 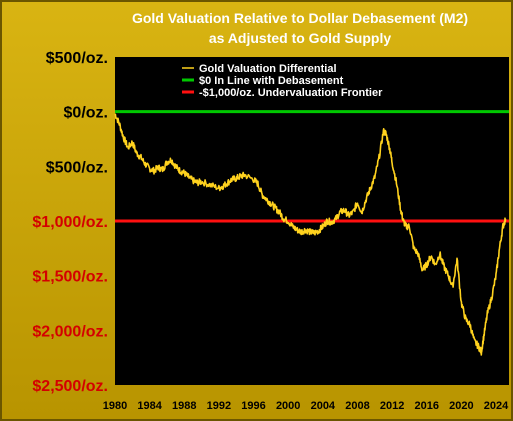 What do you see at coordinates (77, 58) in the screenshot?
I see `y-tick-label-0: $500/oz.` at bounding box center [77, 58].